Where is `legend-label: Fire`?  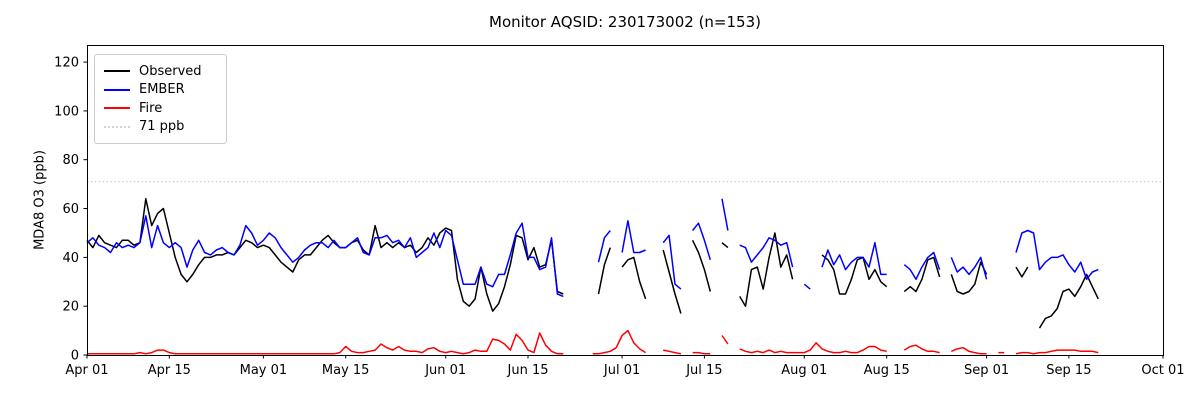
legend-label: Fire is located at coordinates (151, 108).